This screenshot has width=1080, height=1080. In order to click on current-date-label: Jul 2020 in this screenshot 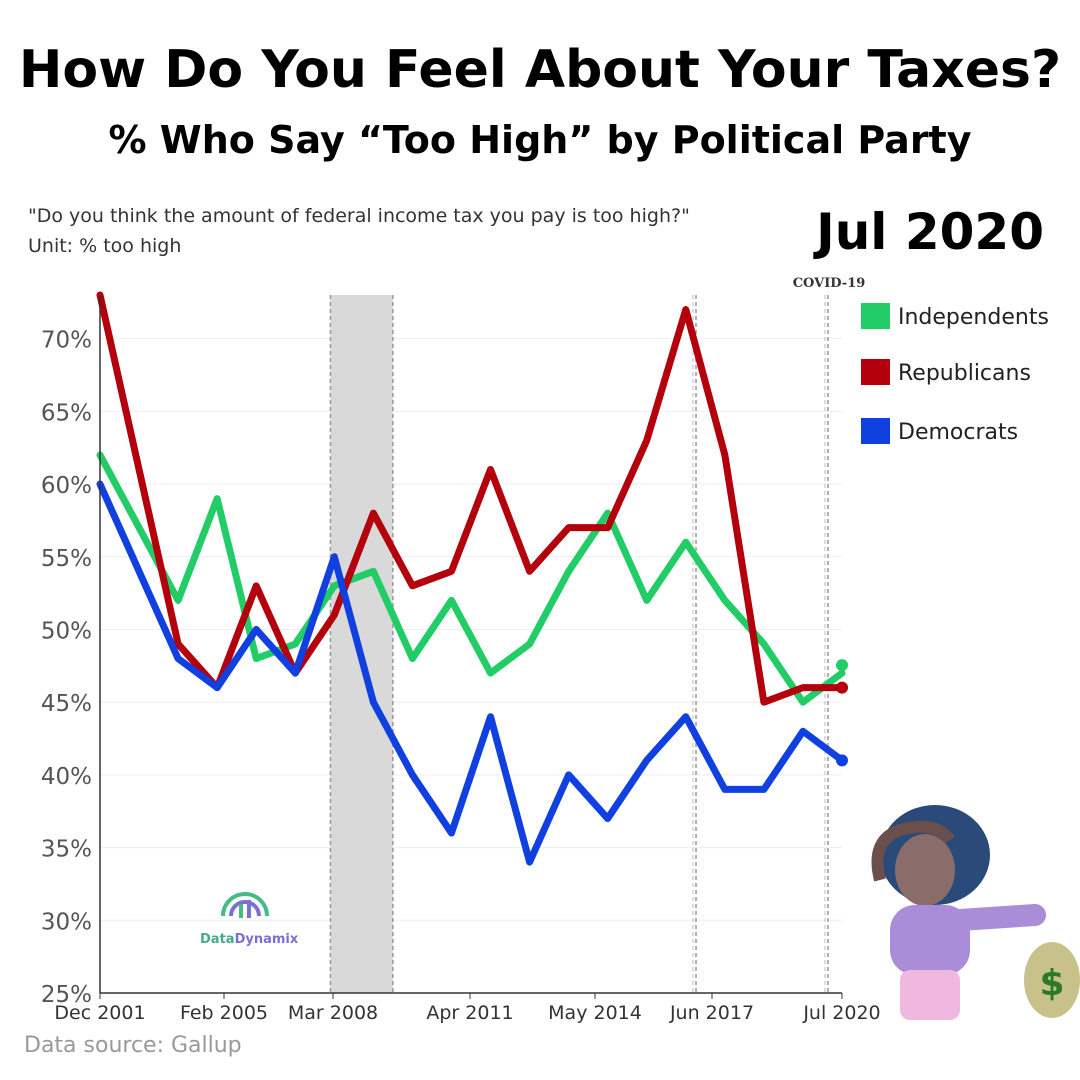, I will do `click(930, 232)`.